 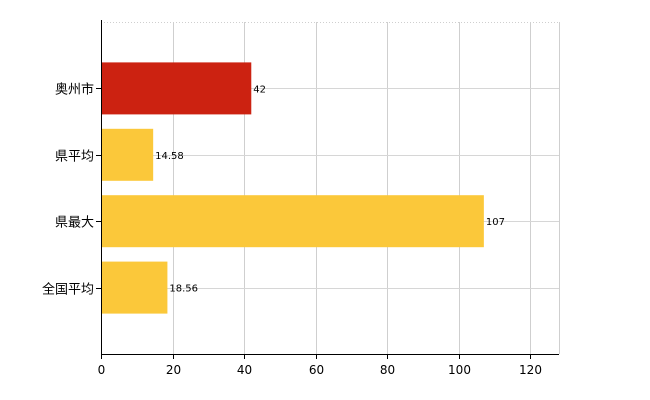 I want to click on data-label: 107, so click(x=495, y=222).